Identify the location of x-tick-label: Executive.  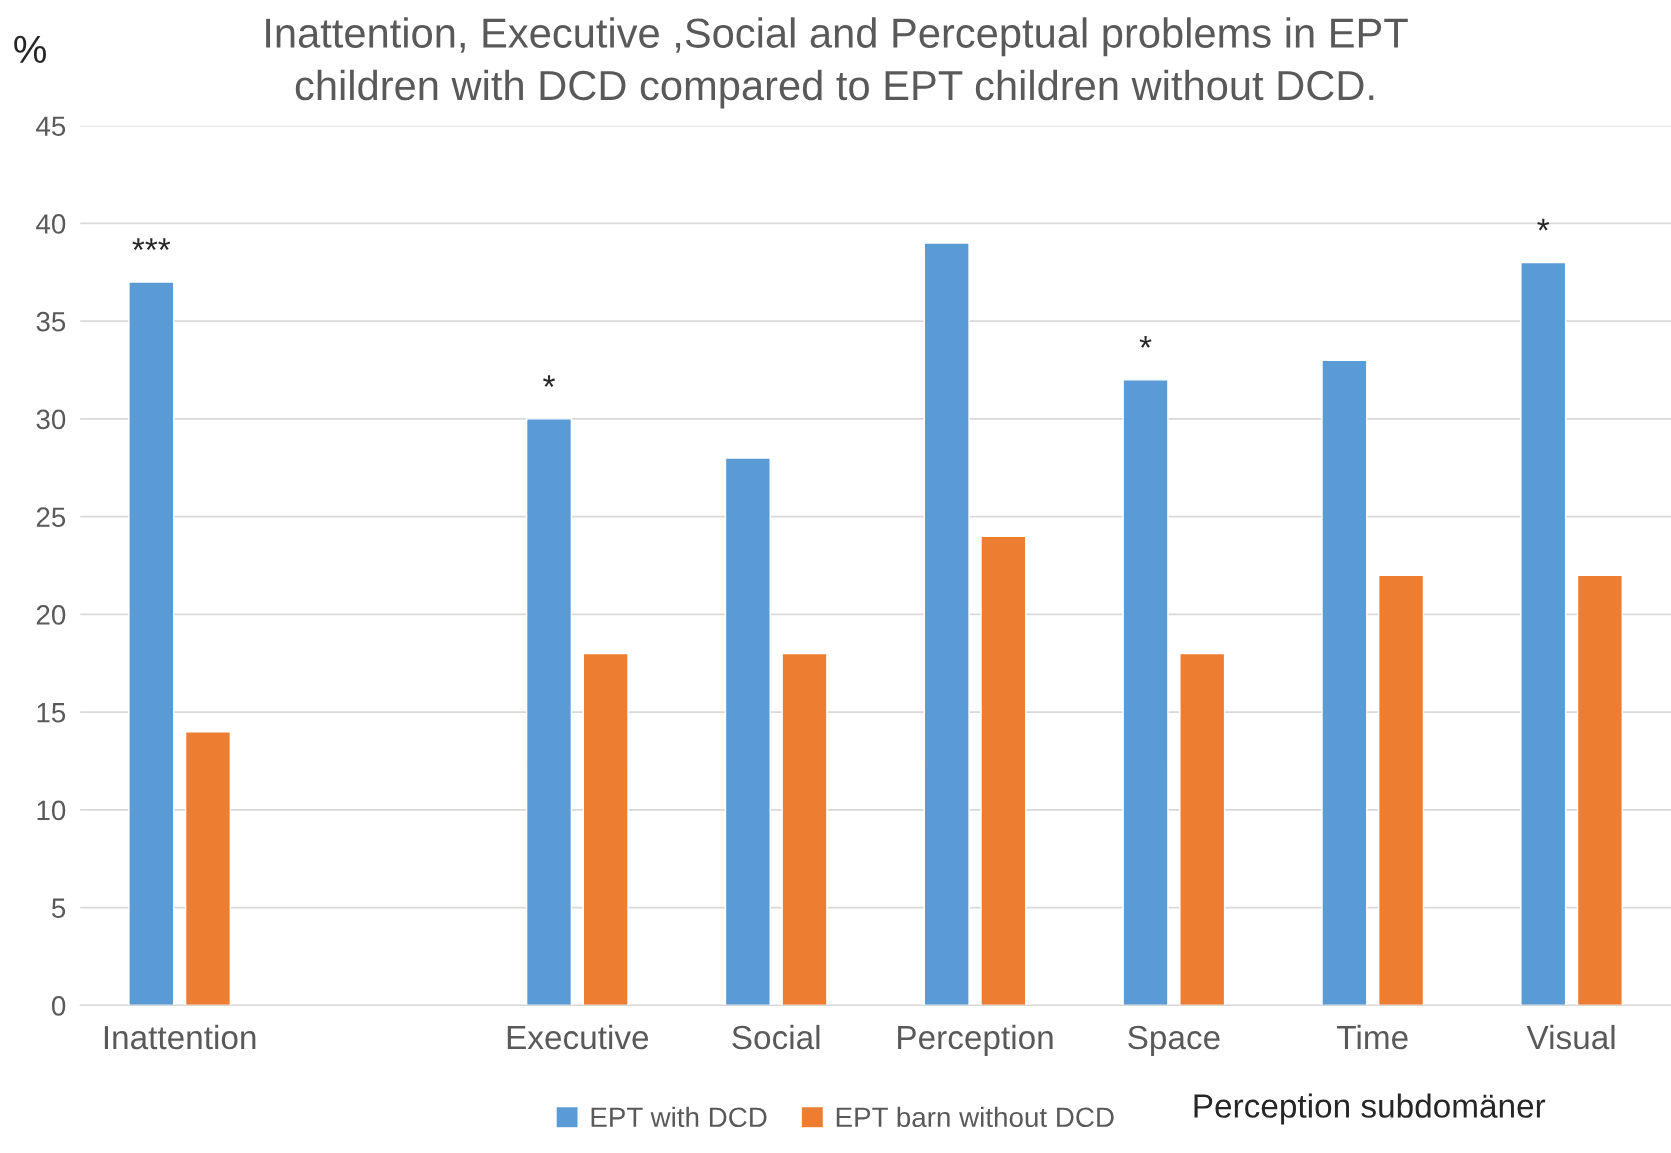
(578, 1037).